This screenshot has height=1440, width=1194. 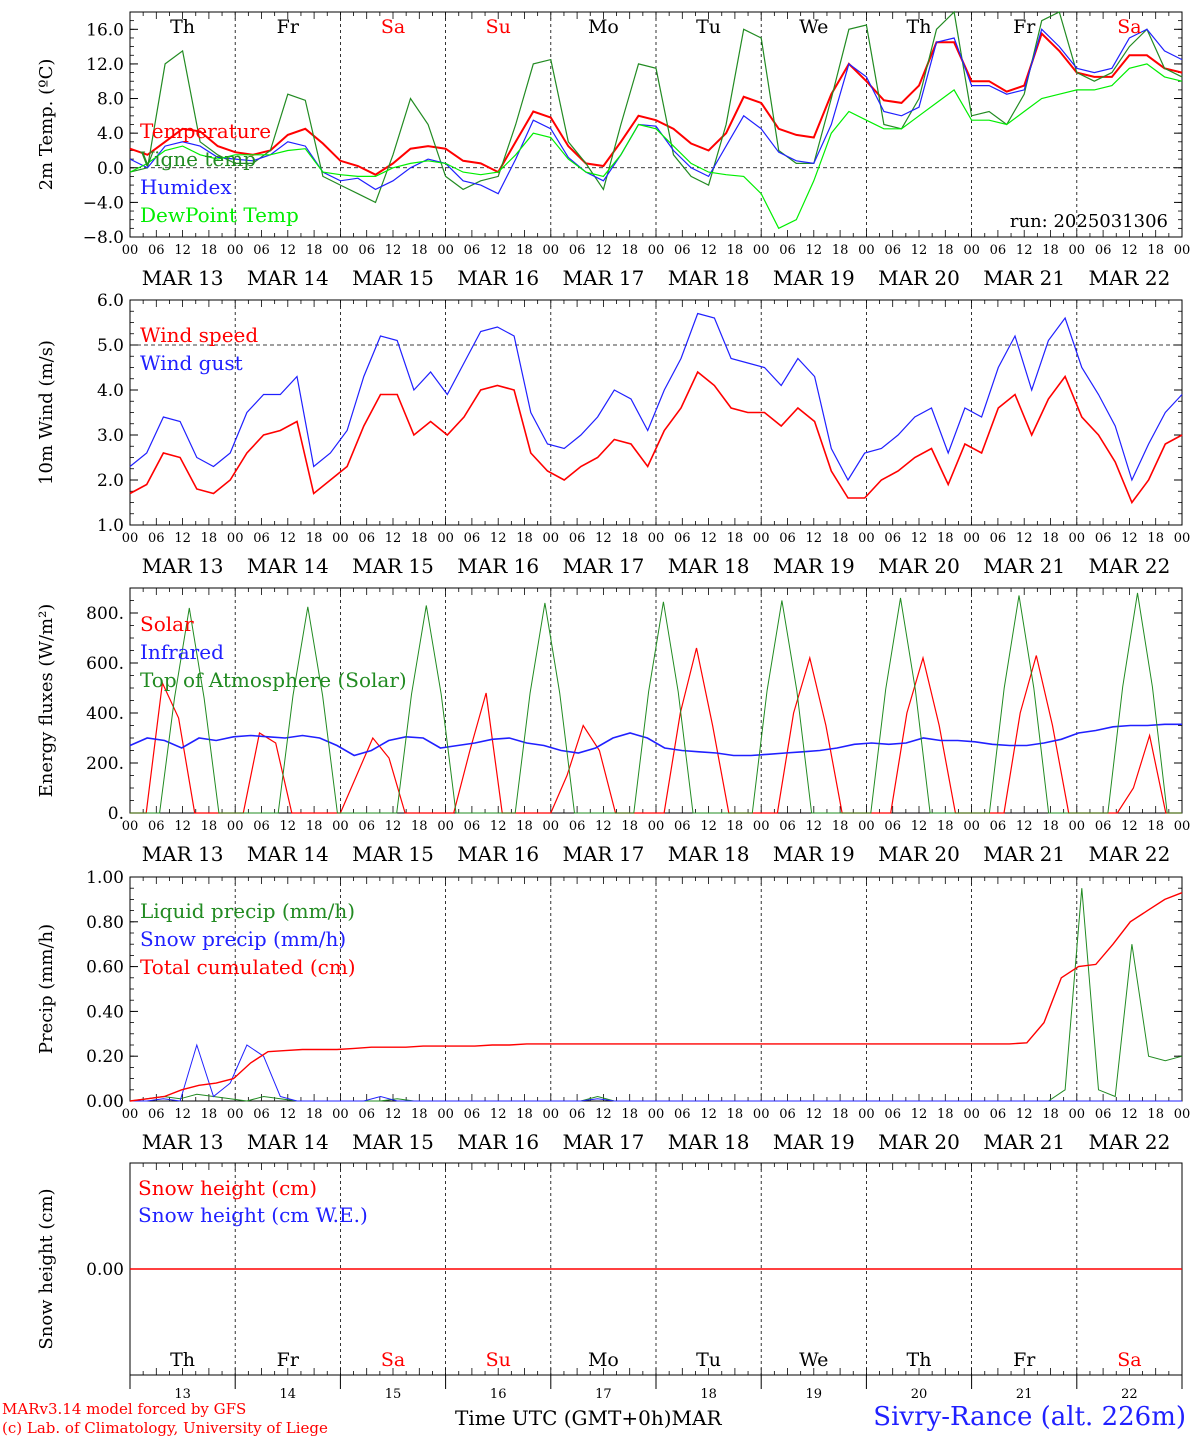 What do you see at coordinates (46, 989) in the screenshot?
I see `y-axis-label: Precip (mm/h)` at bounding box center [46, 989].